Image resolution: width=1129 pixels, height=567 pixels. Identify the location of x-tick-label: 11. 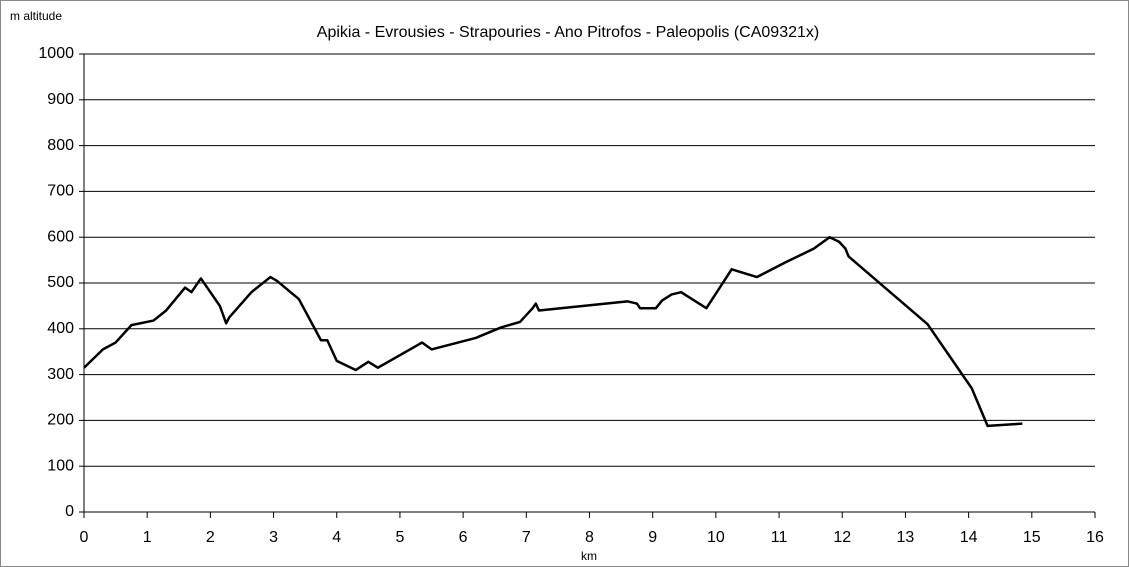
(779, 537).